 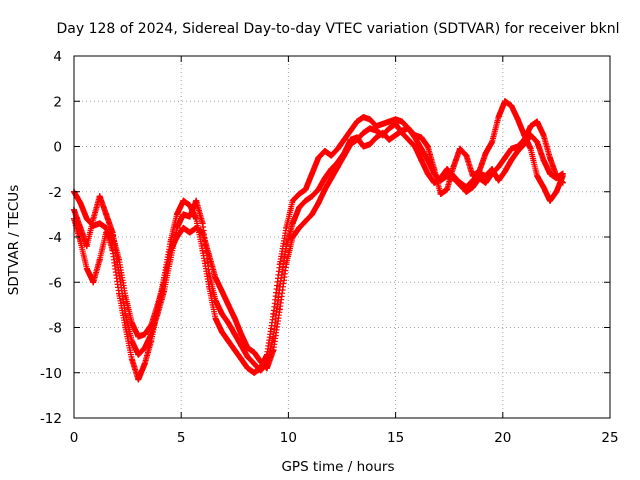 I want to click on y-tick-label: -8, so click(x=55, y=329).